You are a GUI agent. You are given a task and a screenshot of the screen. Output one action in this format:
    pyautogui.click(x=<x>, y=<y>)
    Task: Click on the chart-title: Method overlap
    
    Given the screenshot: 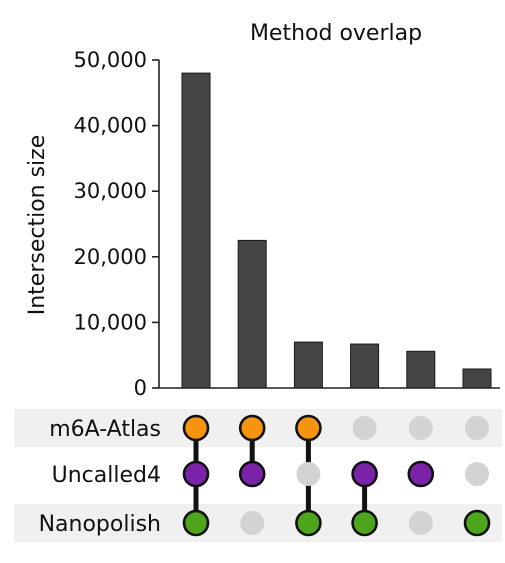 What is the action you would take?
    pyautogui.click(x=336, y=33)
    